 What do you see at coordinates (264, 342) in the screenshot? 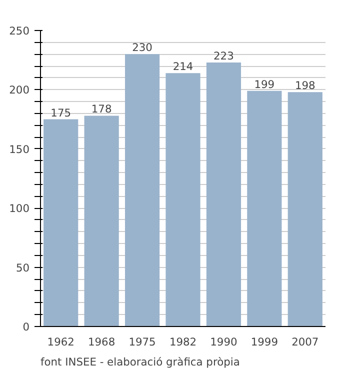
I see `x-tick-label: 1999` at bounding box center [264, 342].